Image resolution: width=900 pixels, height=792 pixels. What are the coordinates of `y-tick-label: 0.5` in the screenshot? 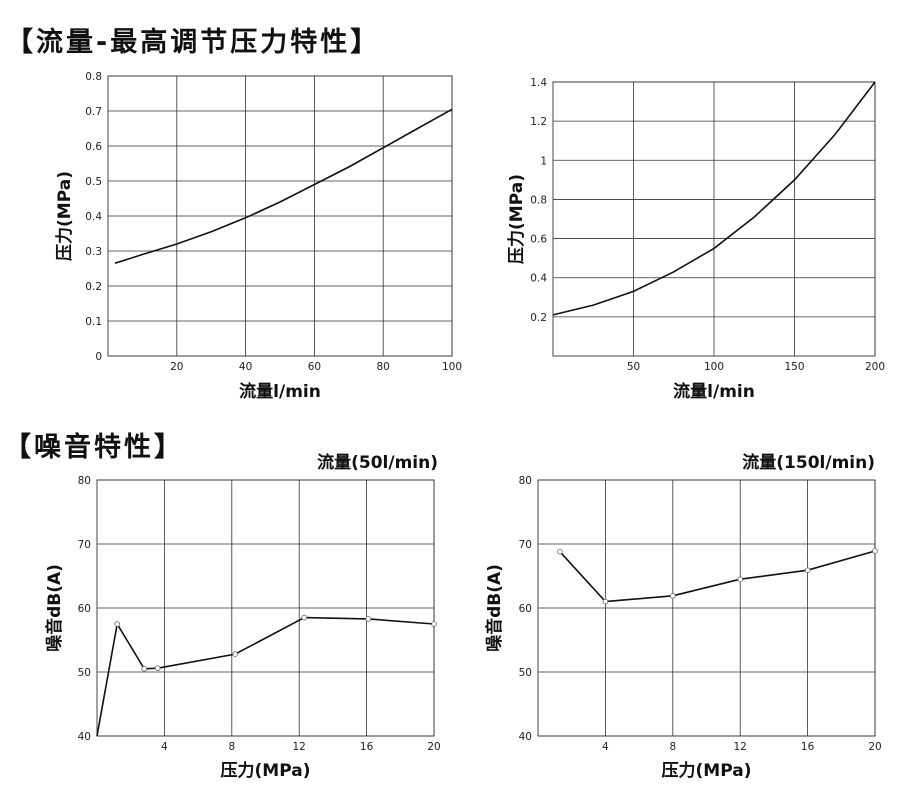 It's located at (93, 182).